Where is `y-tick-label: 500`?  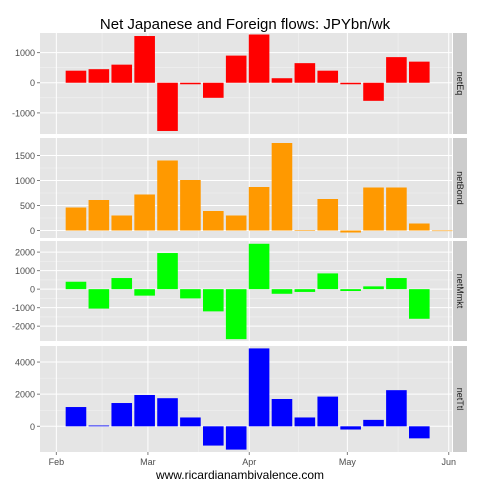
y-tick-label: 500 is located at coordinates (27, 206).